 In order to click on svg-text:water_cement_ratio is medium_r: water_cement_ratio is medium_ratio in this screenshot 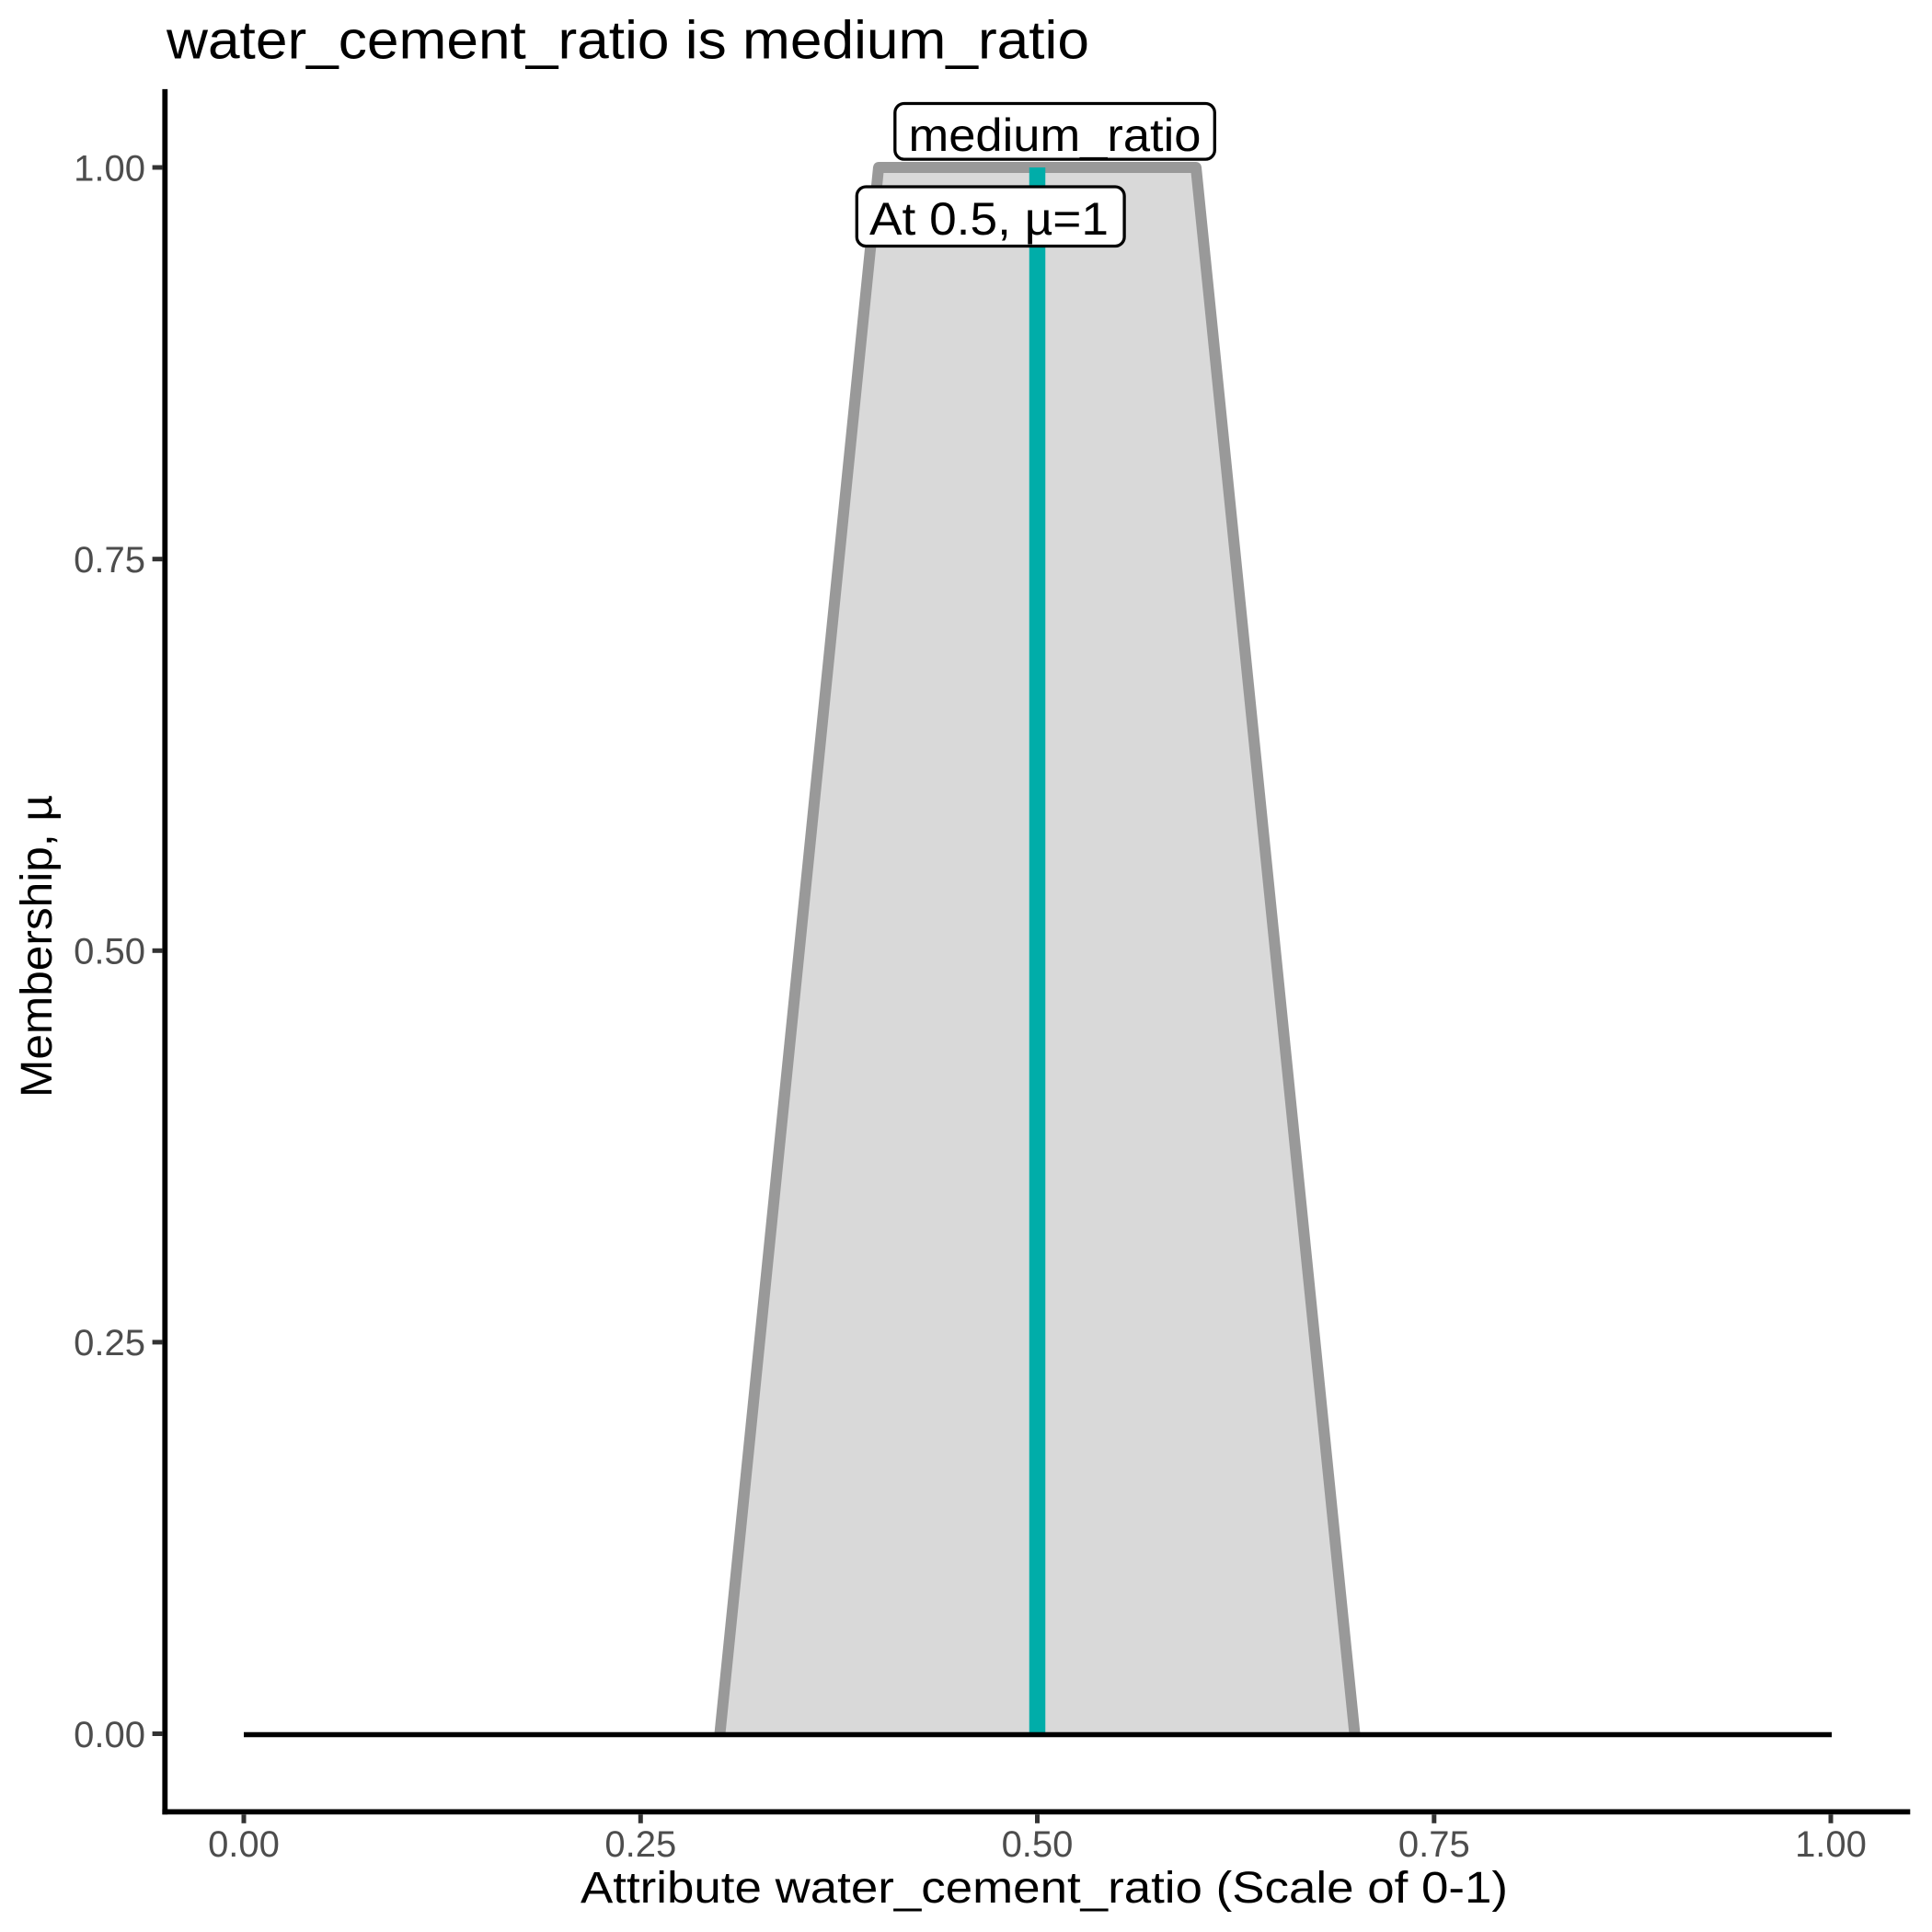, I will do `click(627, 41)`.